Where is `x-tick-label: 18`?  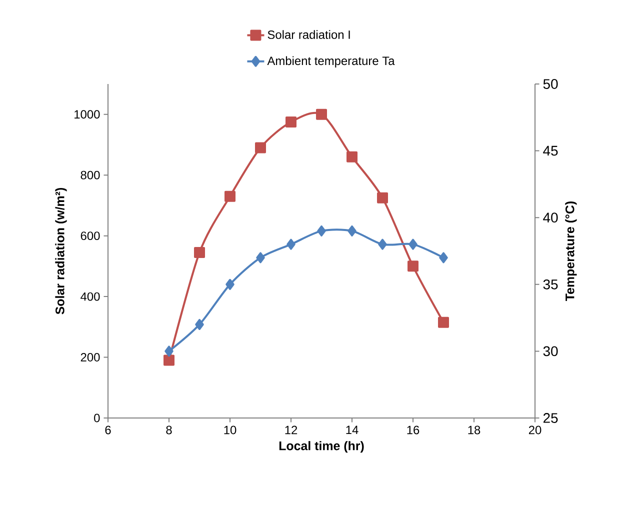 x-tick-label: 18 is located at coordinates (474, 430).